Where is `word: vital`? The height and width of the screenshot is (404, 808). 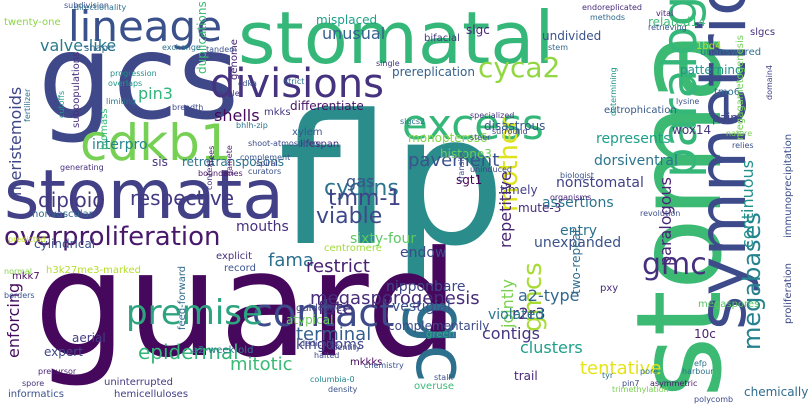 word: vital is located at coordinates (665, 13).